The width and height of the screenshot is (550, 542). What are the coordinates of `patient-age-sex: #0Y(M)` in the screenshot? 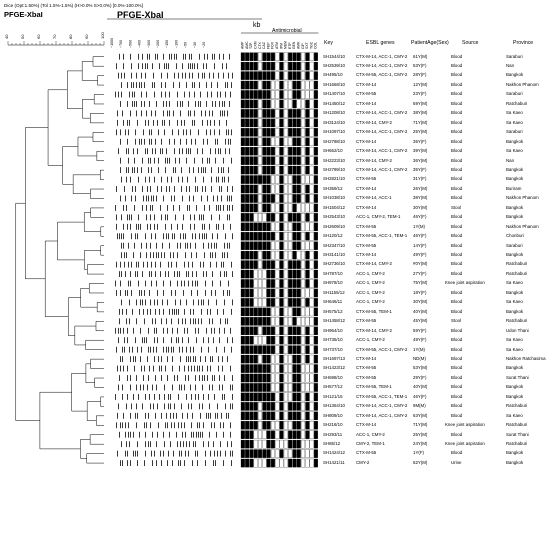 It's located at (420, 264).